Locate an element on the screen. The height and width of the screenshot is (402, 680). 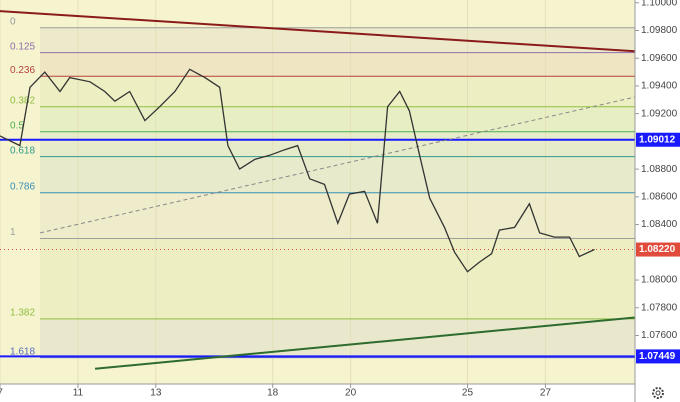
y-axis-area is located at coordinates (657, 201).